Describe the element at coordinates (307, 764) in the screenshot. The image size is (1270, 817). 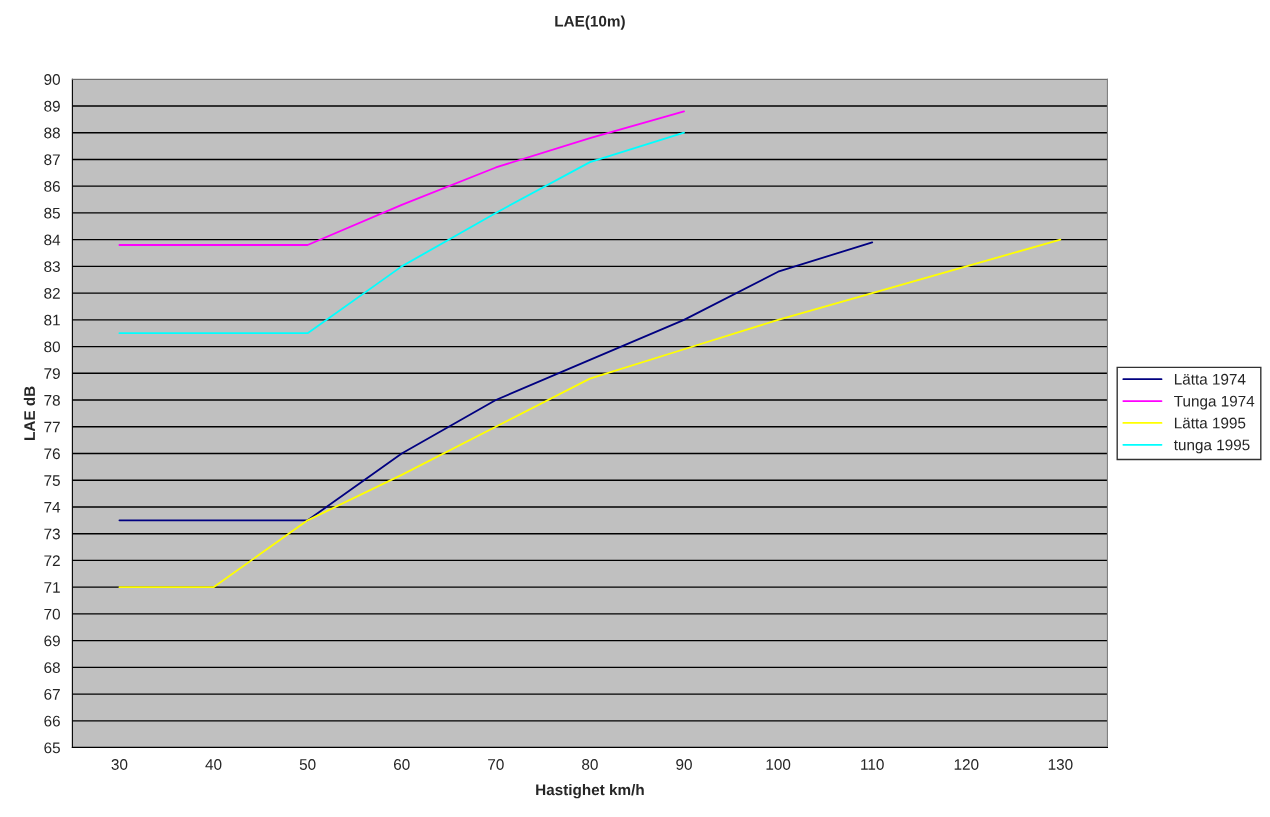
I see `x-tick-label: 50` at that location.